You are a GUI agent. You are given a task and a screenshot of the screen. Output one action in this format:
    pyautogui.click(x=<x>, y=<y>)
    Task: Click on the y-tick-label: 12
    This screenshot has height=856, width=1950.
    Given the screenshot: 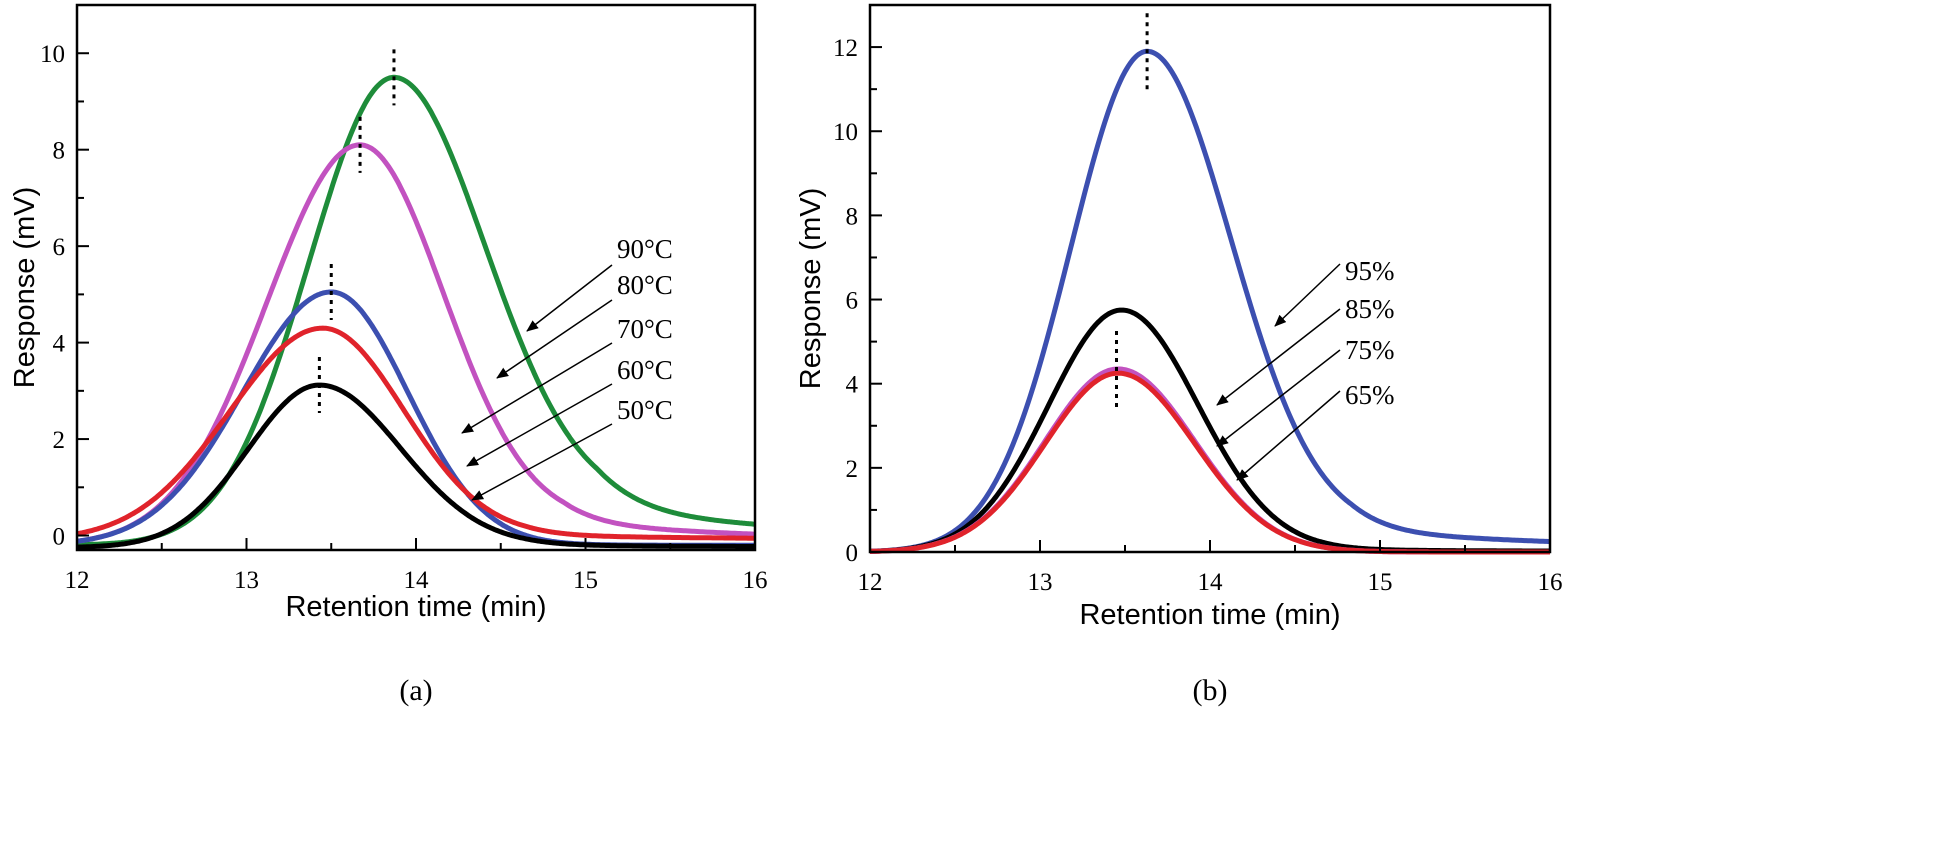 What is the action you would take?
    pyautogui.click(x=845, y=48)
    